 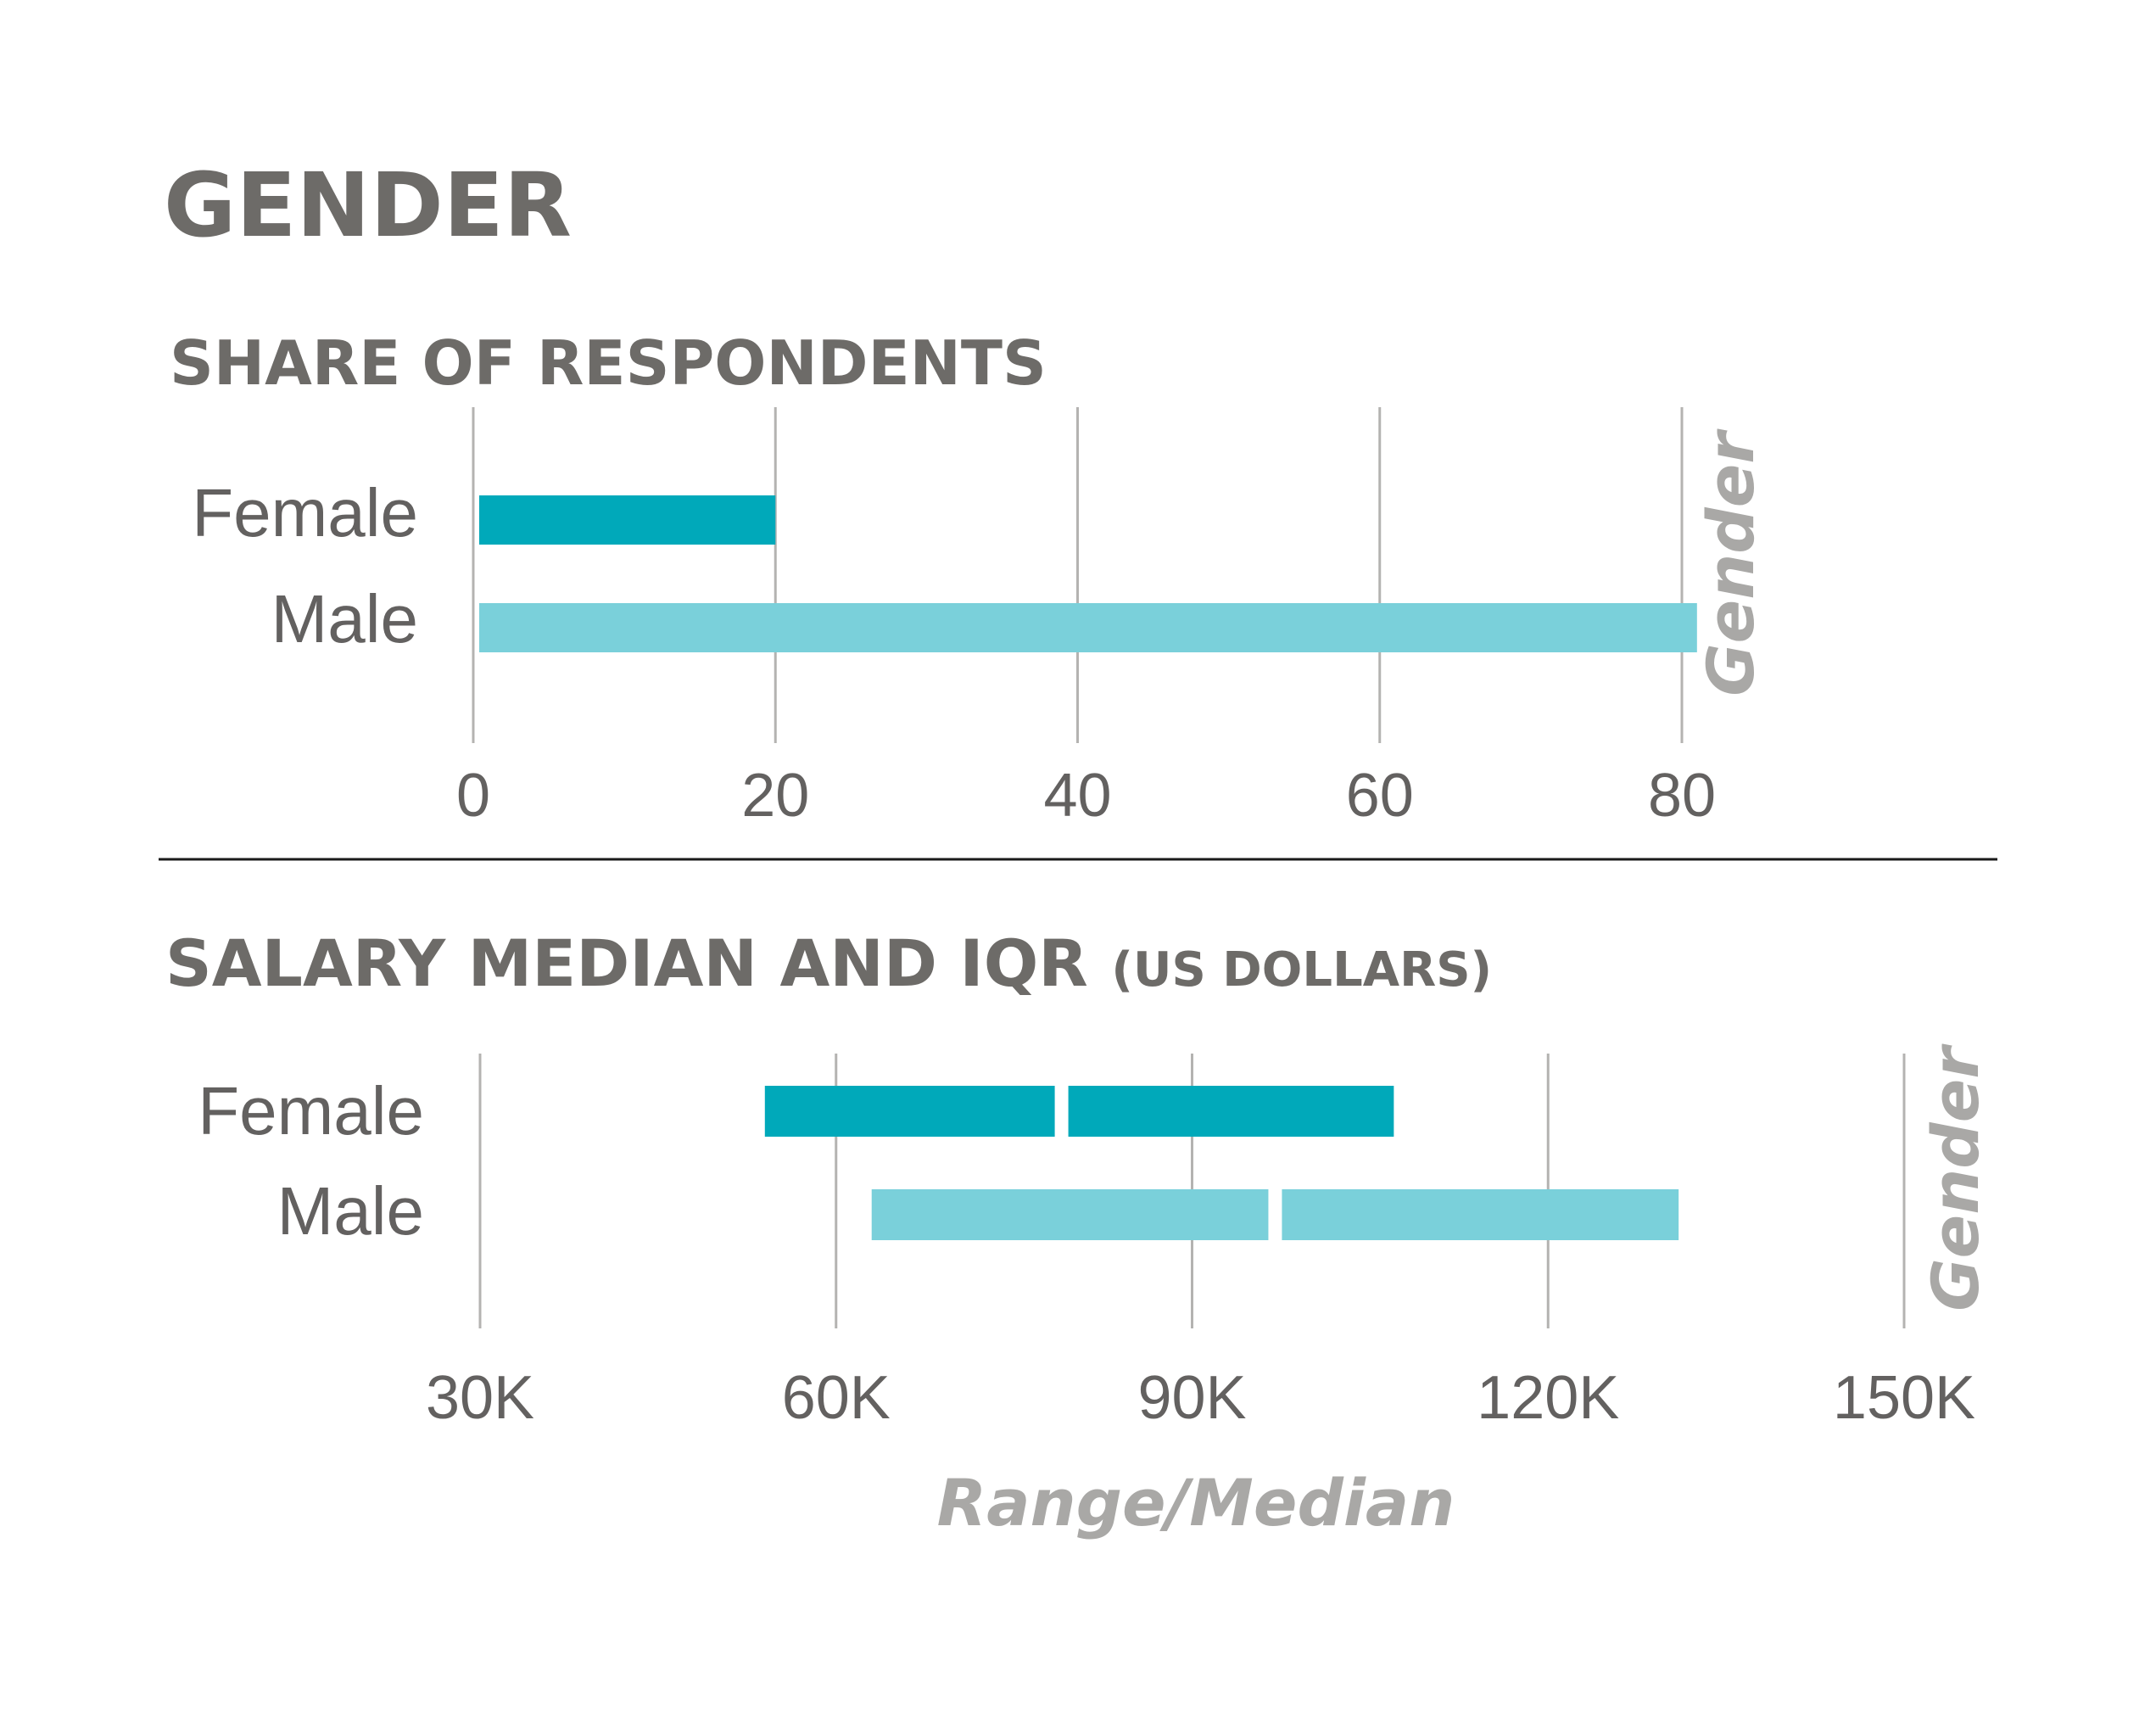 I want to click on share-bars, so click(x=1088, y=574).